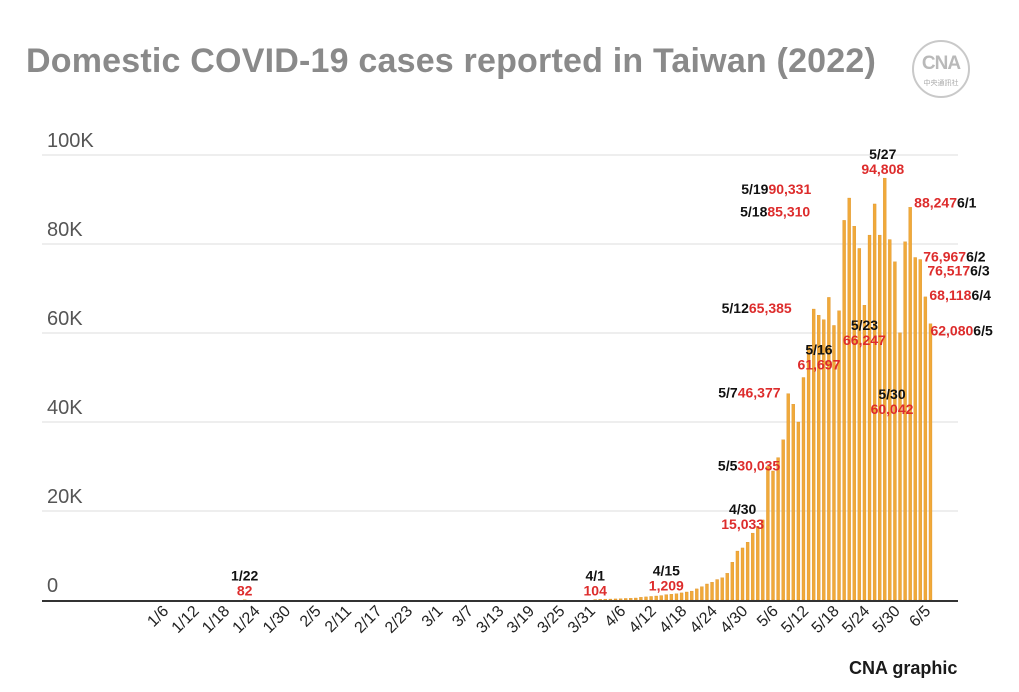 This screenshot has width=1019, height=692. I want to click on annotation-value: 104, so click(596, 591).